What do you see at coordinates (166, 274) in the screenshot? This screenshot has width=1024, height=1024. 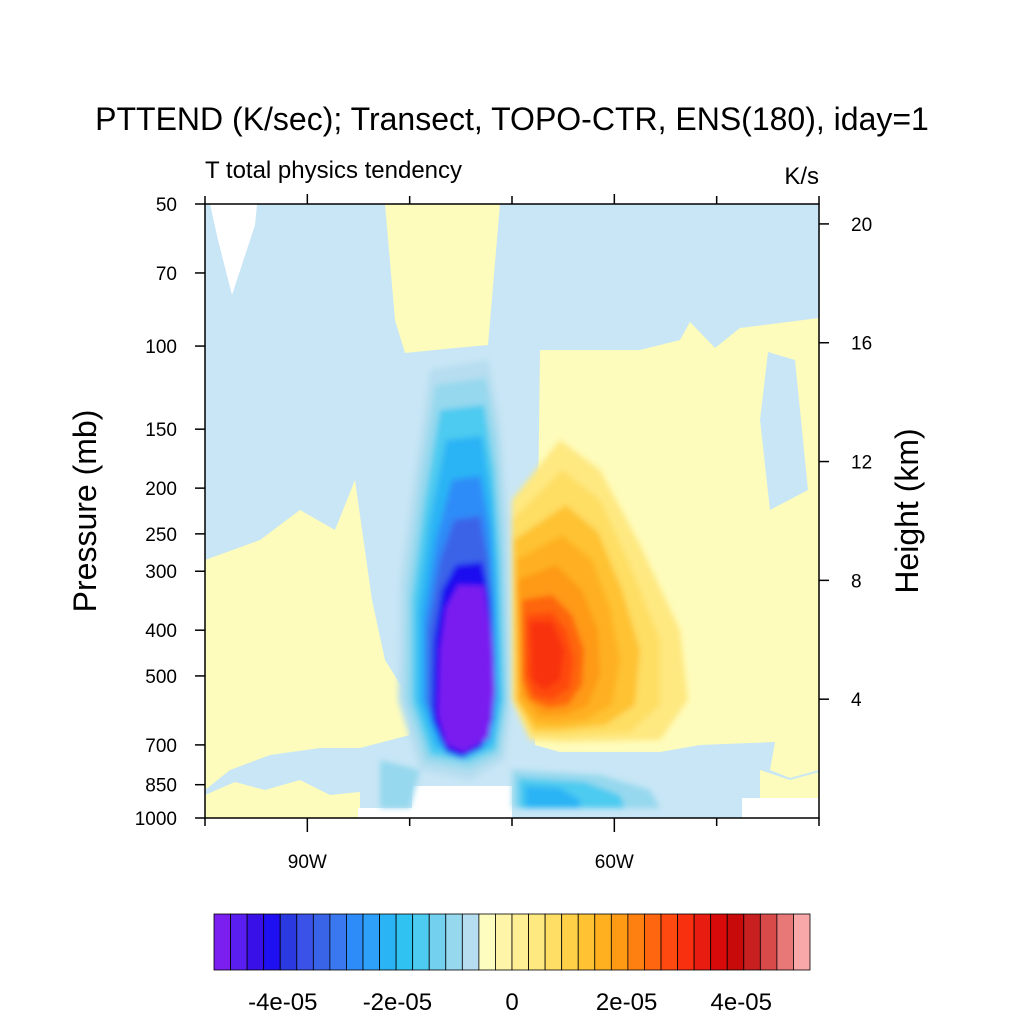 I see `y-tick-label: 70` at bounding box center [166, 274].